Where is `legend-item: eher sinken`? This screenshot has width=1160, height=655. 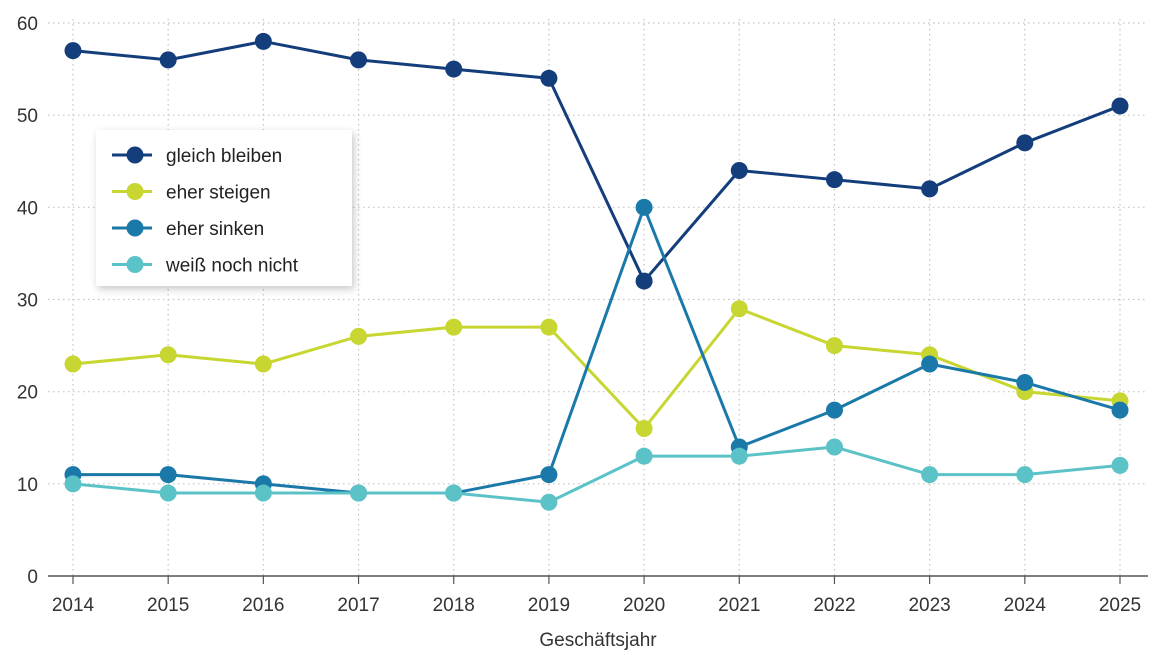 legend-item: eher sinken is located at coordinates (188, 229).